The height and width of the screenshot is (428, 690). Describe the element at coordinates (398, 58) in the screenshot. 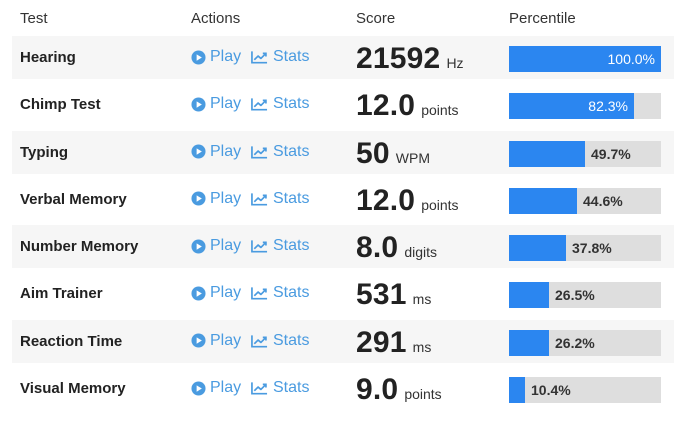

I see `score-value: 21592` at that location.